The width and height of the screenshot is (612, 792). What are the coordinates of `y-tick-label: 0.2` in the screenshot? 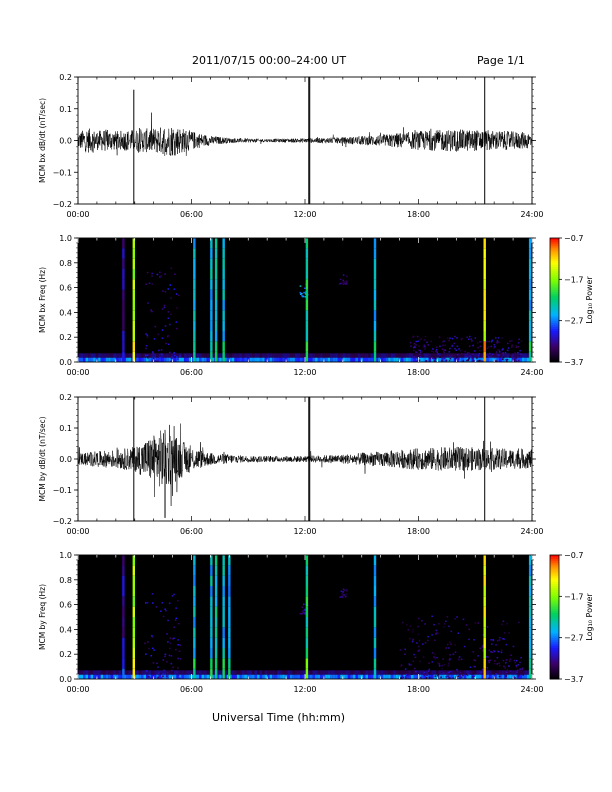 It's located at (65, 654).